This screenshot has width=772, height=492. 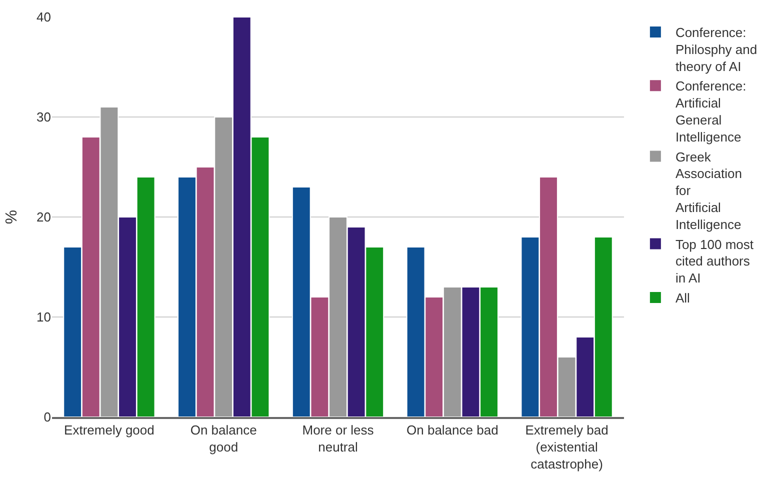 What do you see at coordinates (338, 438) in the screenshot?
I see `x-tick-label: More or less neutral` at bounding box center [338, 438].